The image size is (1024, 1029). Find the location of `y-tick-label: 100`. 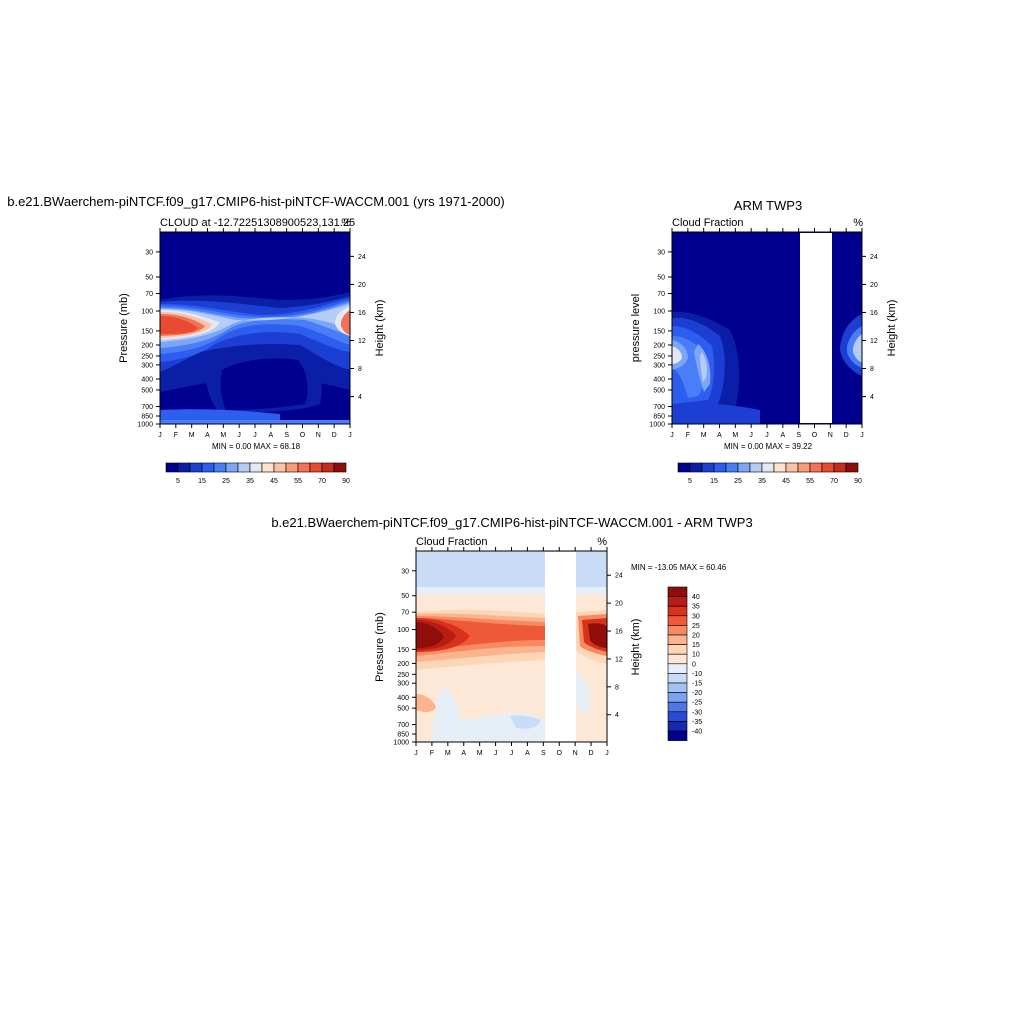

y-tick-label: 100 is located at coordinates (147, 311).